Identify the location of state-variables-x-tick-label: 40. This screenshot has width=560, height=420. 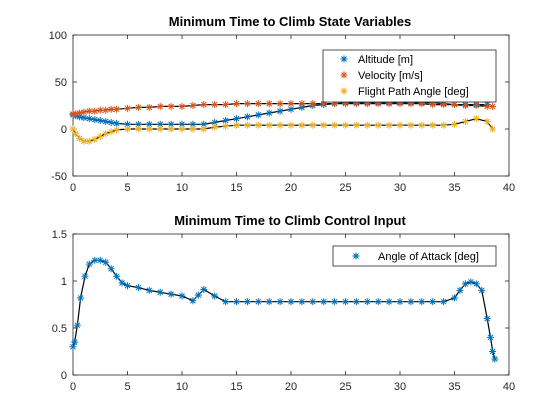
(509, 188).